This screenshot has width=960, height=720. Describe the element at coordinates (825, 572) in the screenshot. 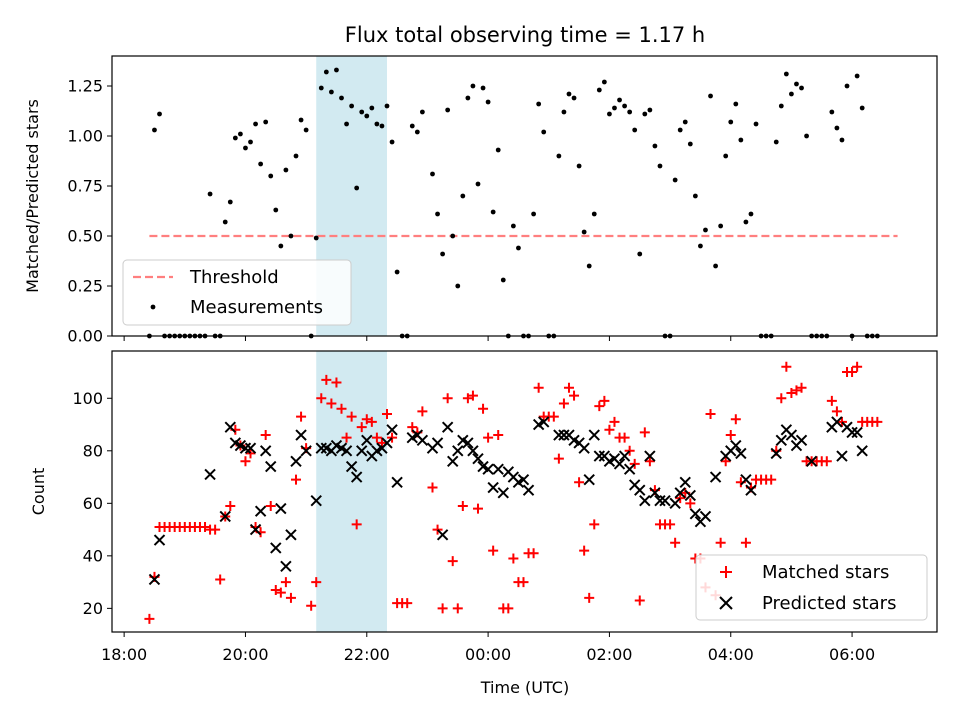

I see `legend-matched-label: Matched stars` at that location.